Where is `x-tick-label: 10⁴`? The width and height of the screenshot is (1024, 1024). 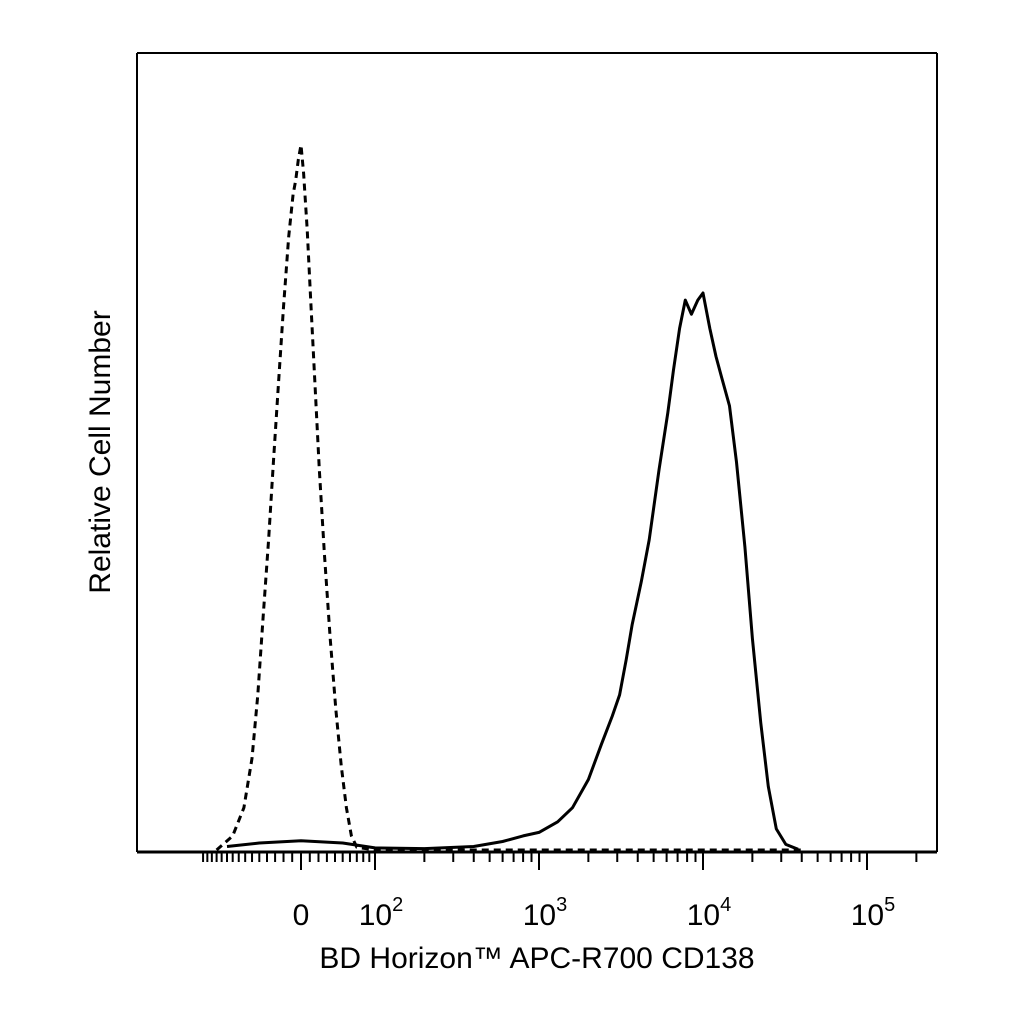
x-tick-label: 10⁴ is located at coordinates (709, 913).